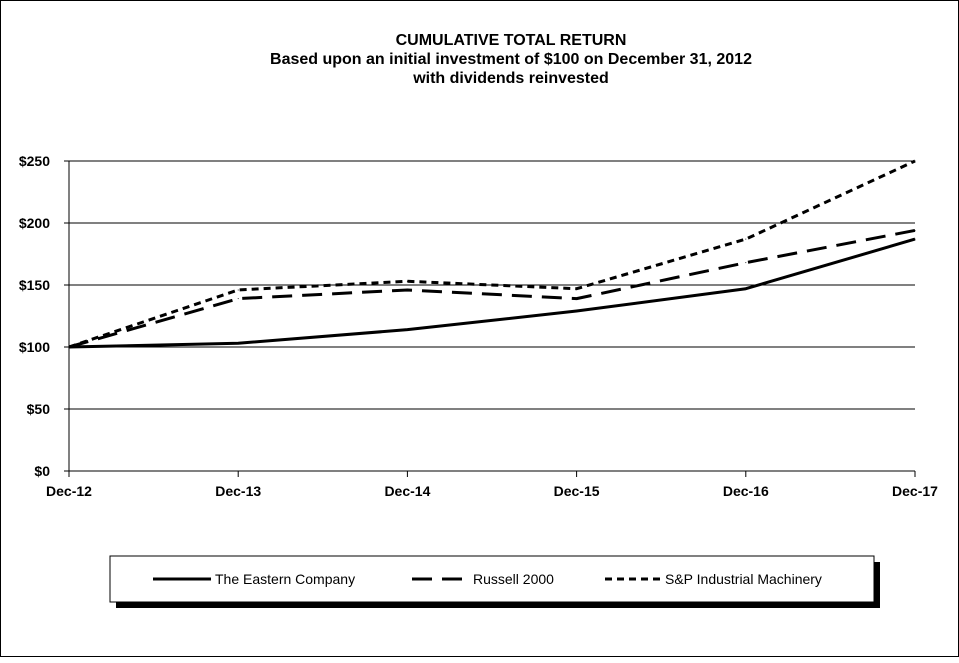 The image size is (959, 663). Describe the element at coordinates (39, 409) in the screenshot. I see `y-tick-label: $50` at that location.